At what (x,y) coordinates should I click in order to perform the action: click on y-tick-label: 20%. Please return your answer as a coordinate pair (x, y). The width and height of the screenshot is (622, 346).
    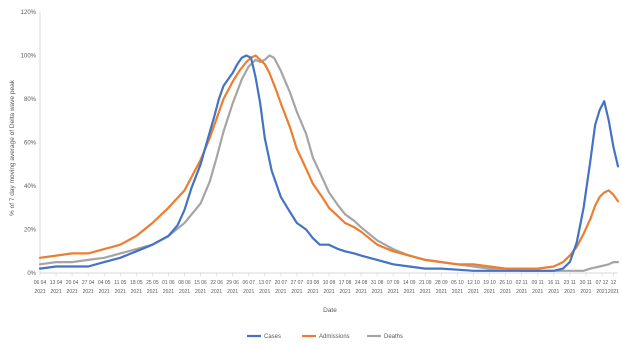
    Looking at the image, I should click on (30, 231).